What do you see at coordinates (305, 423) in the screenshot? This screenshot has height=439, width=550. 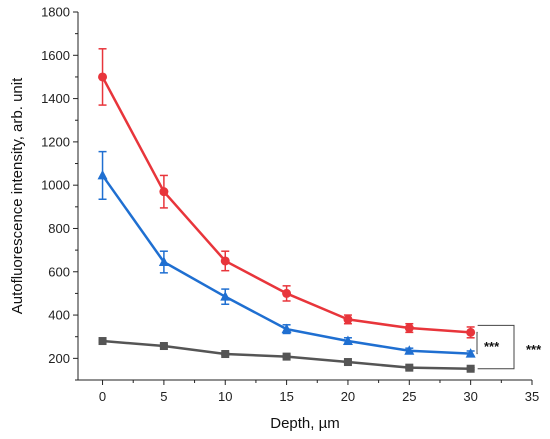 I see `x-axis-title: Depth, µm` at bounding box center [305, 423].